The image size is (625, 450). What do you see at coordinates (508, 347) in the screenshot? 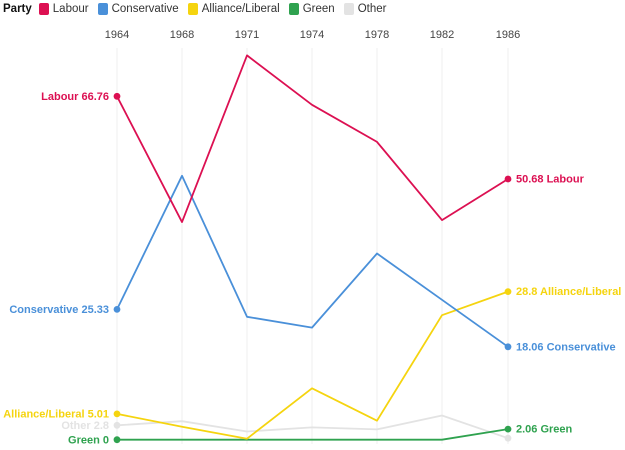
I see `data-point-end-conservative` at bounding box center [508, 347].